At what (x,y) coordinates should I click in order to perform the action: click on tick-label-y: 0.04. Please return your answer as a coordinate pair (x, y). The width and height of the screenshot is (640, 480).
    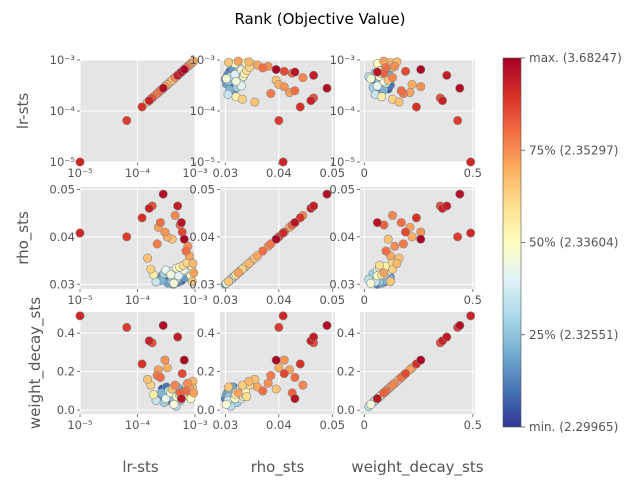
    Looking at the image, I should click on (342, 237).